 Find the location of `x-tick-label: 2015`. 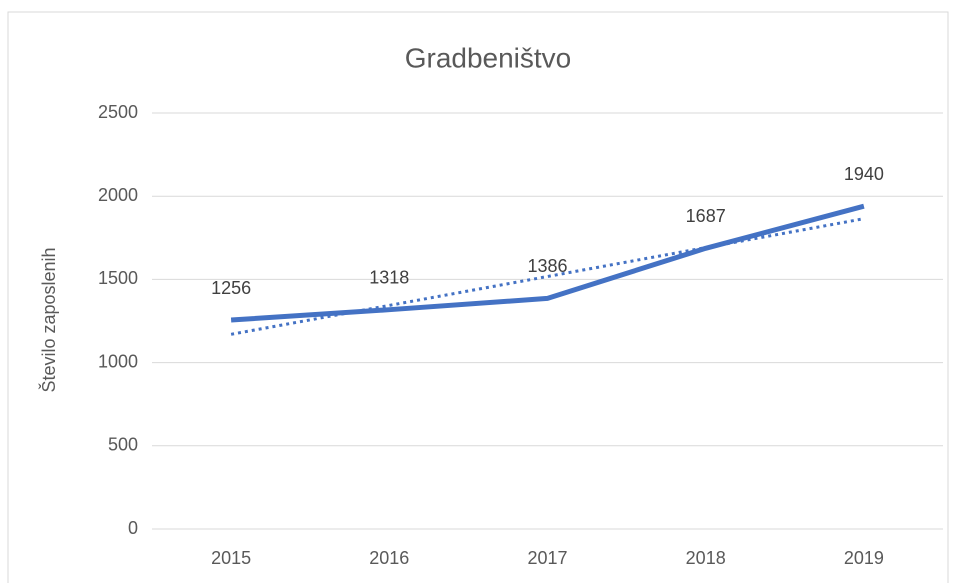

x-tick-label: 2015 is located at coordinates (231, 558).